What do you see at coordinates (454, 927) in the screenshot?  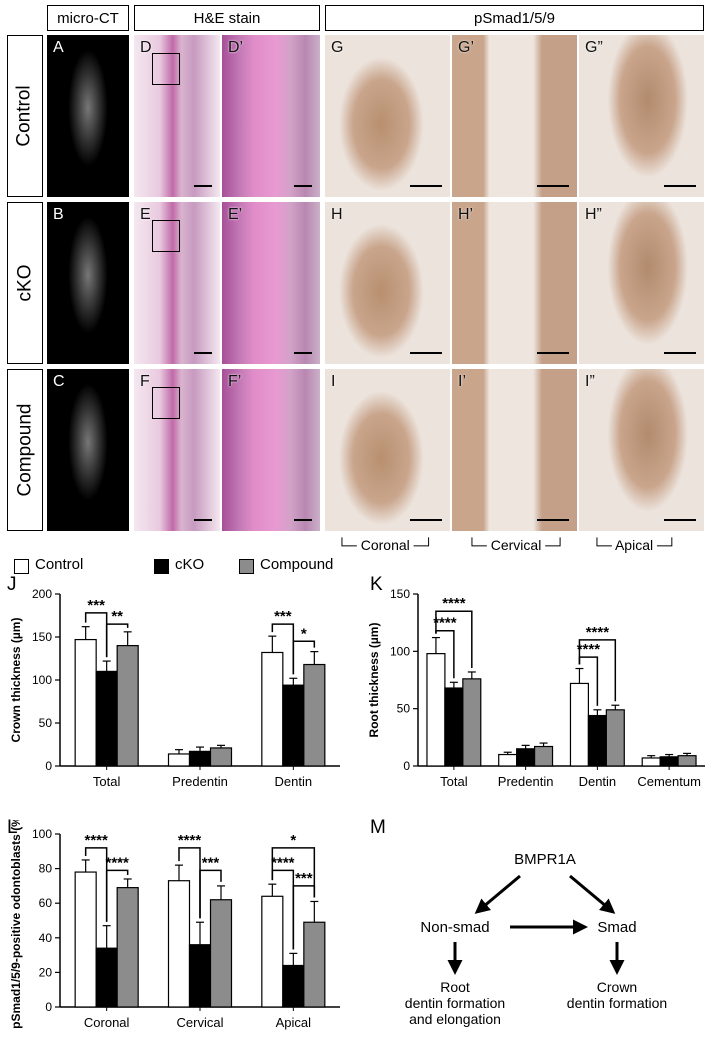 I see `node-non-smad: Non-smad` at bounding box center [454, 927].